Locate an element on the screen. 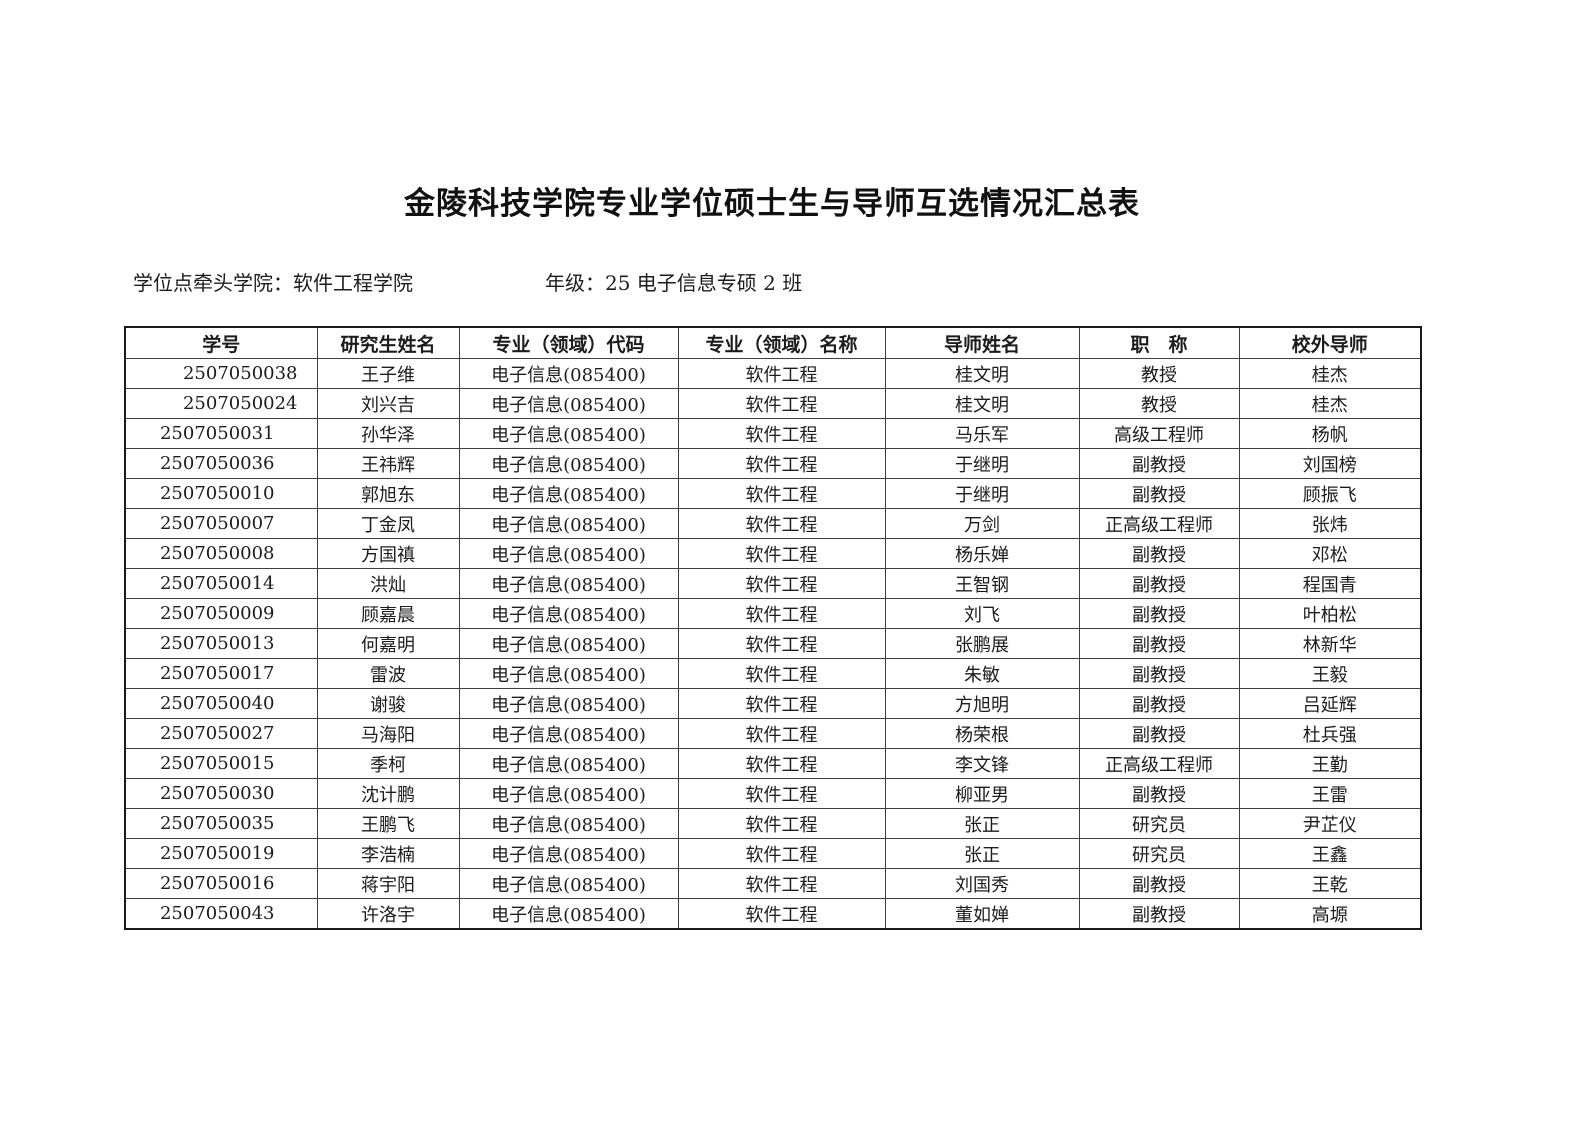  student-name-cell: 王子维 is located at coordinates (388, 373).